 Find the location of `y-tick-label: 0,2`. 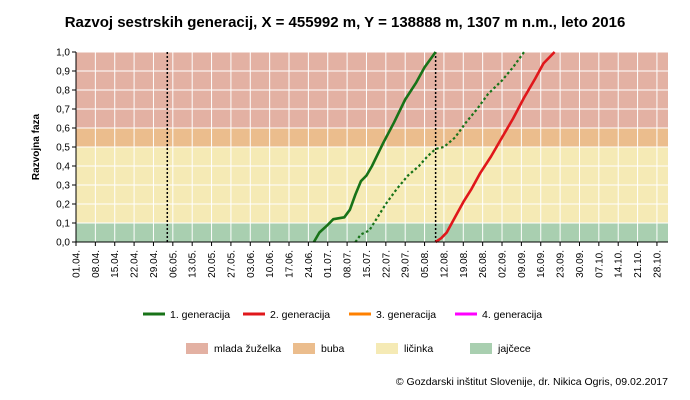

y-tick-label: 0,2 is located at coordinates (63, 205).